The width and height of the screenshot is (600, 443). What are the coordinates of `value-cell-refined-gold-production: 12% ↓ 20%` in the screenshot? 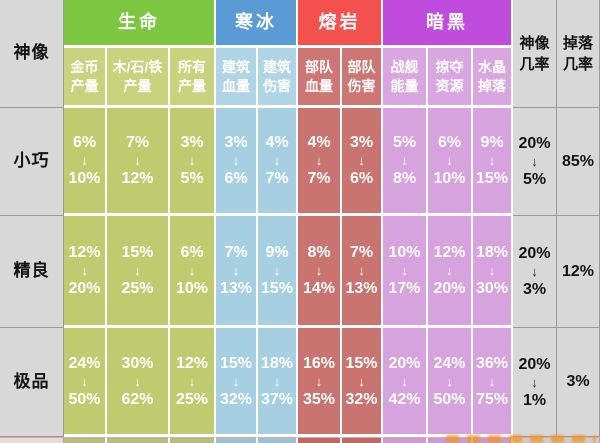 It's located at (85, 272).